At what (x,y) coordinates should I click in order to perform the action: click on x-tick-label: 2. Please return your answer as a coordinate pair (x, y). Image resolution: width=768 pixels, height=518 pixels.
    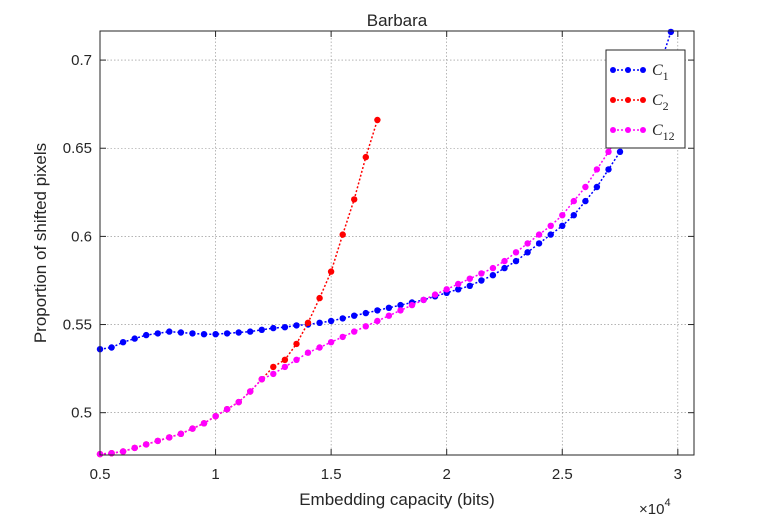
    Looking at the image, I should click on (447, 474).